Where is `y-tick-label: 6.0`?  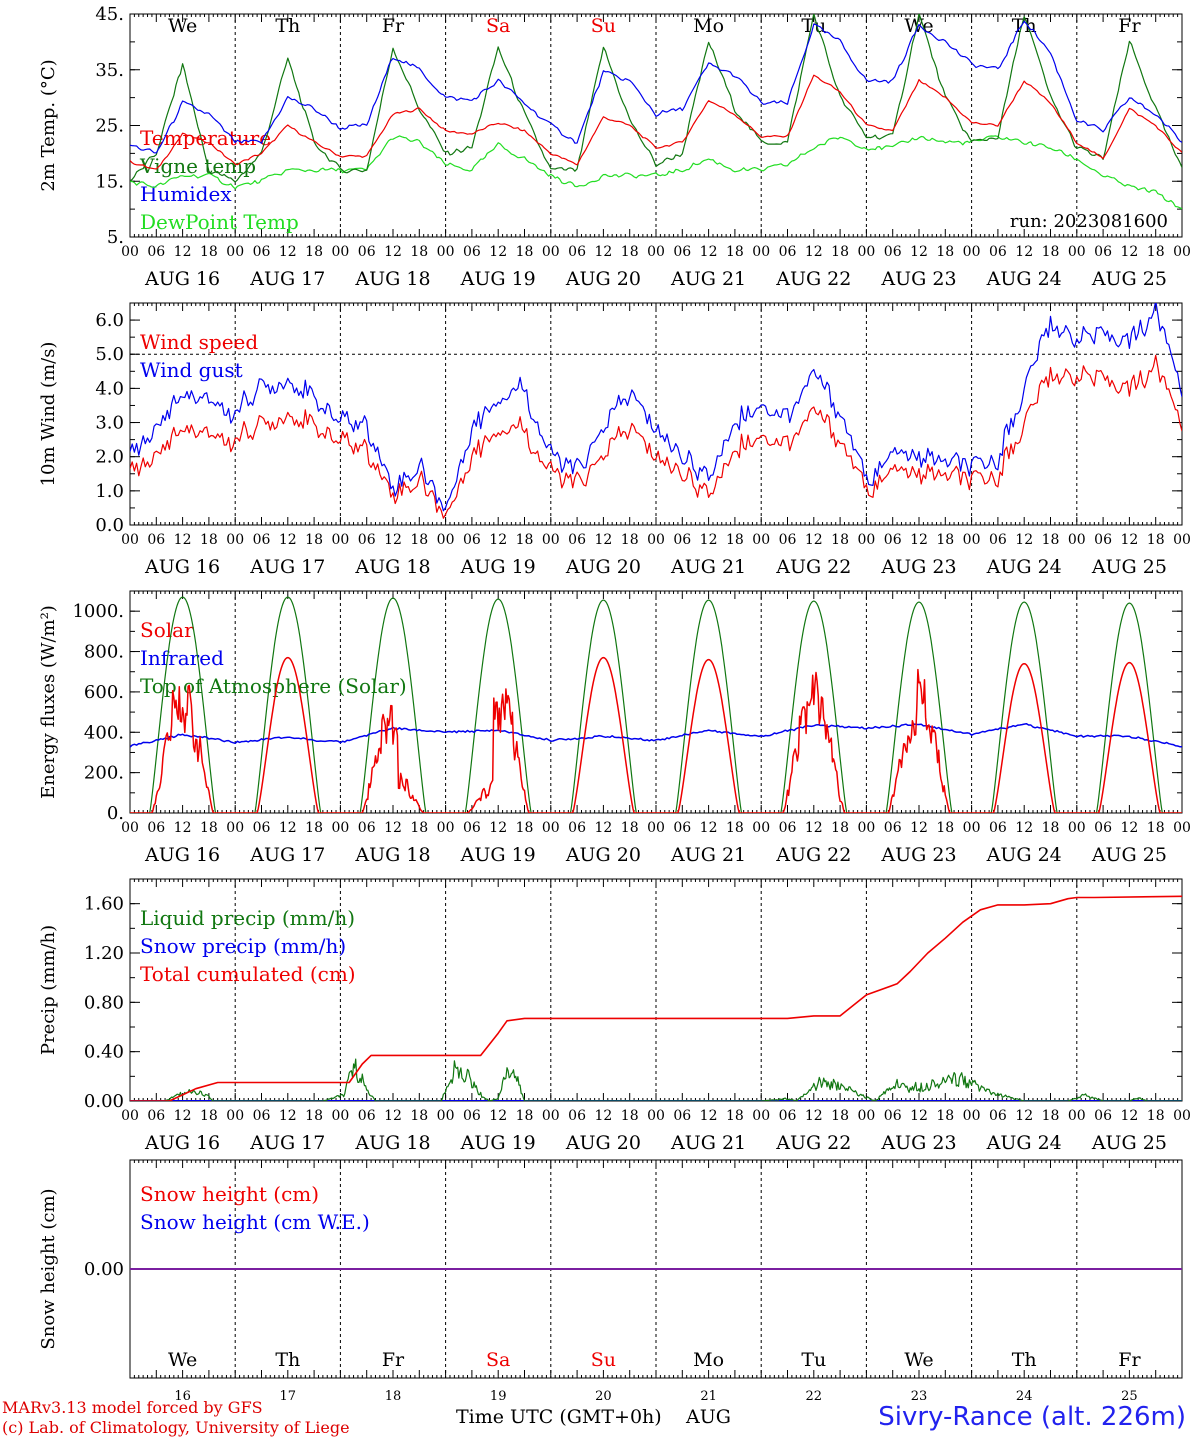 y-tick-label: 6.0 is located at coordinates (109, 320).